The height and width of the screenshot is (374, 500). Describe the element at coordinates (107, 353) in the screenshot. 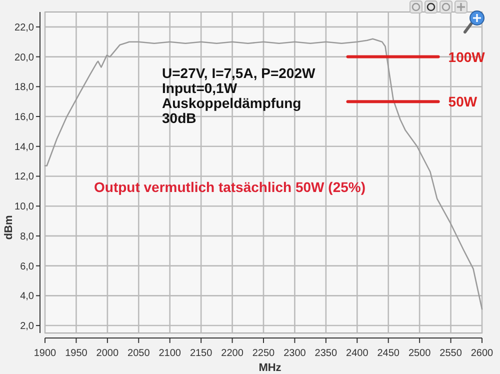

I see `x-tick-label: 2000` at that location.